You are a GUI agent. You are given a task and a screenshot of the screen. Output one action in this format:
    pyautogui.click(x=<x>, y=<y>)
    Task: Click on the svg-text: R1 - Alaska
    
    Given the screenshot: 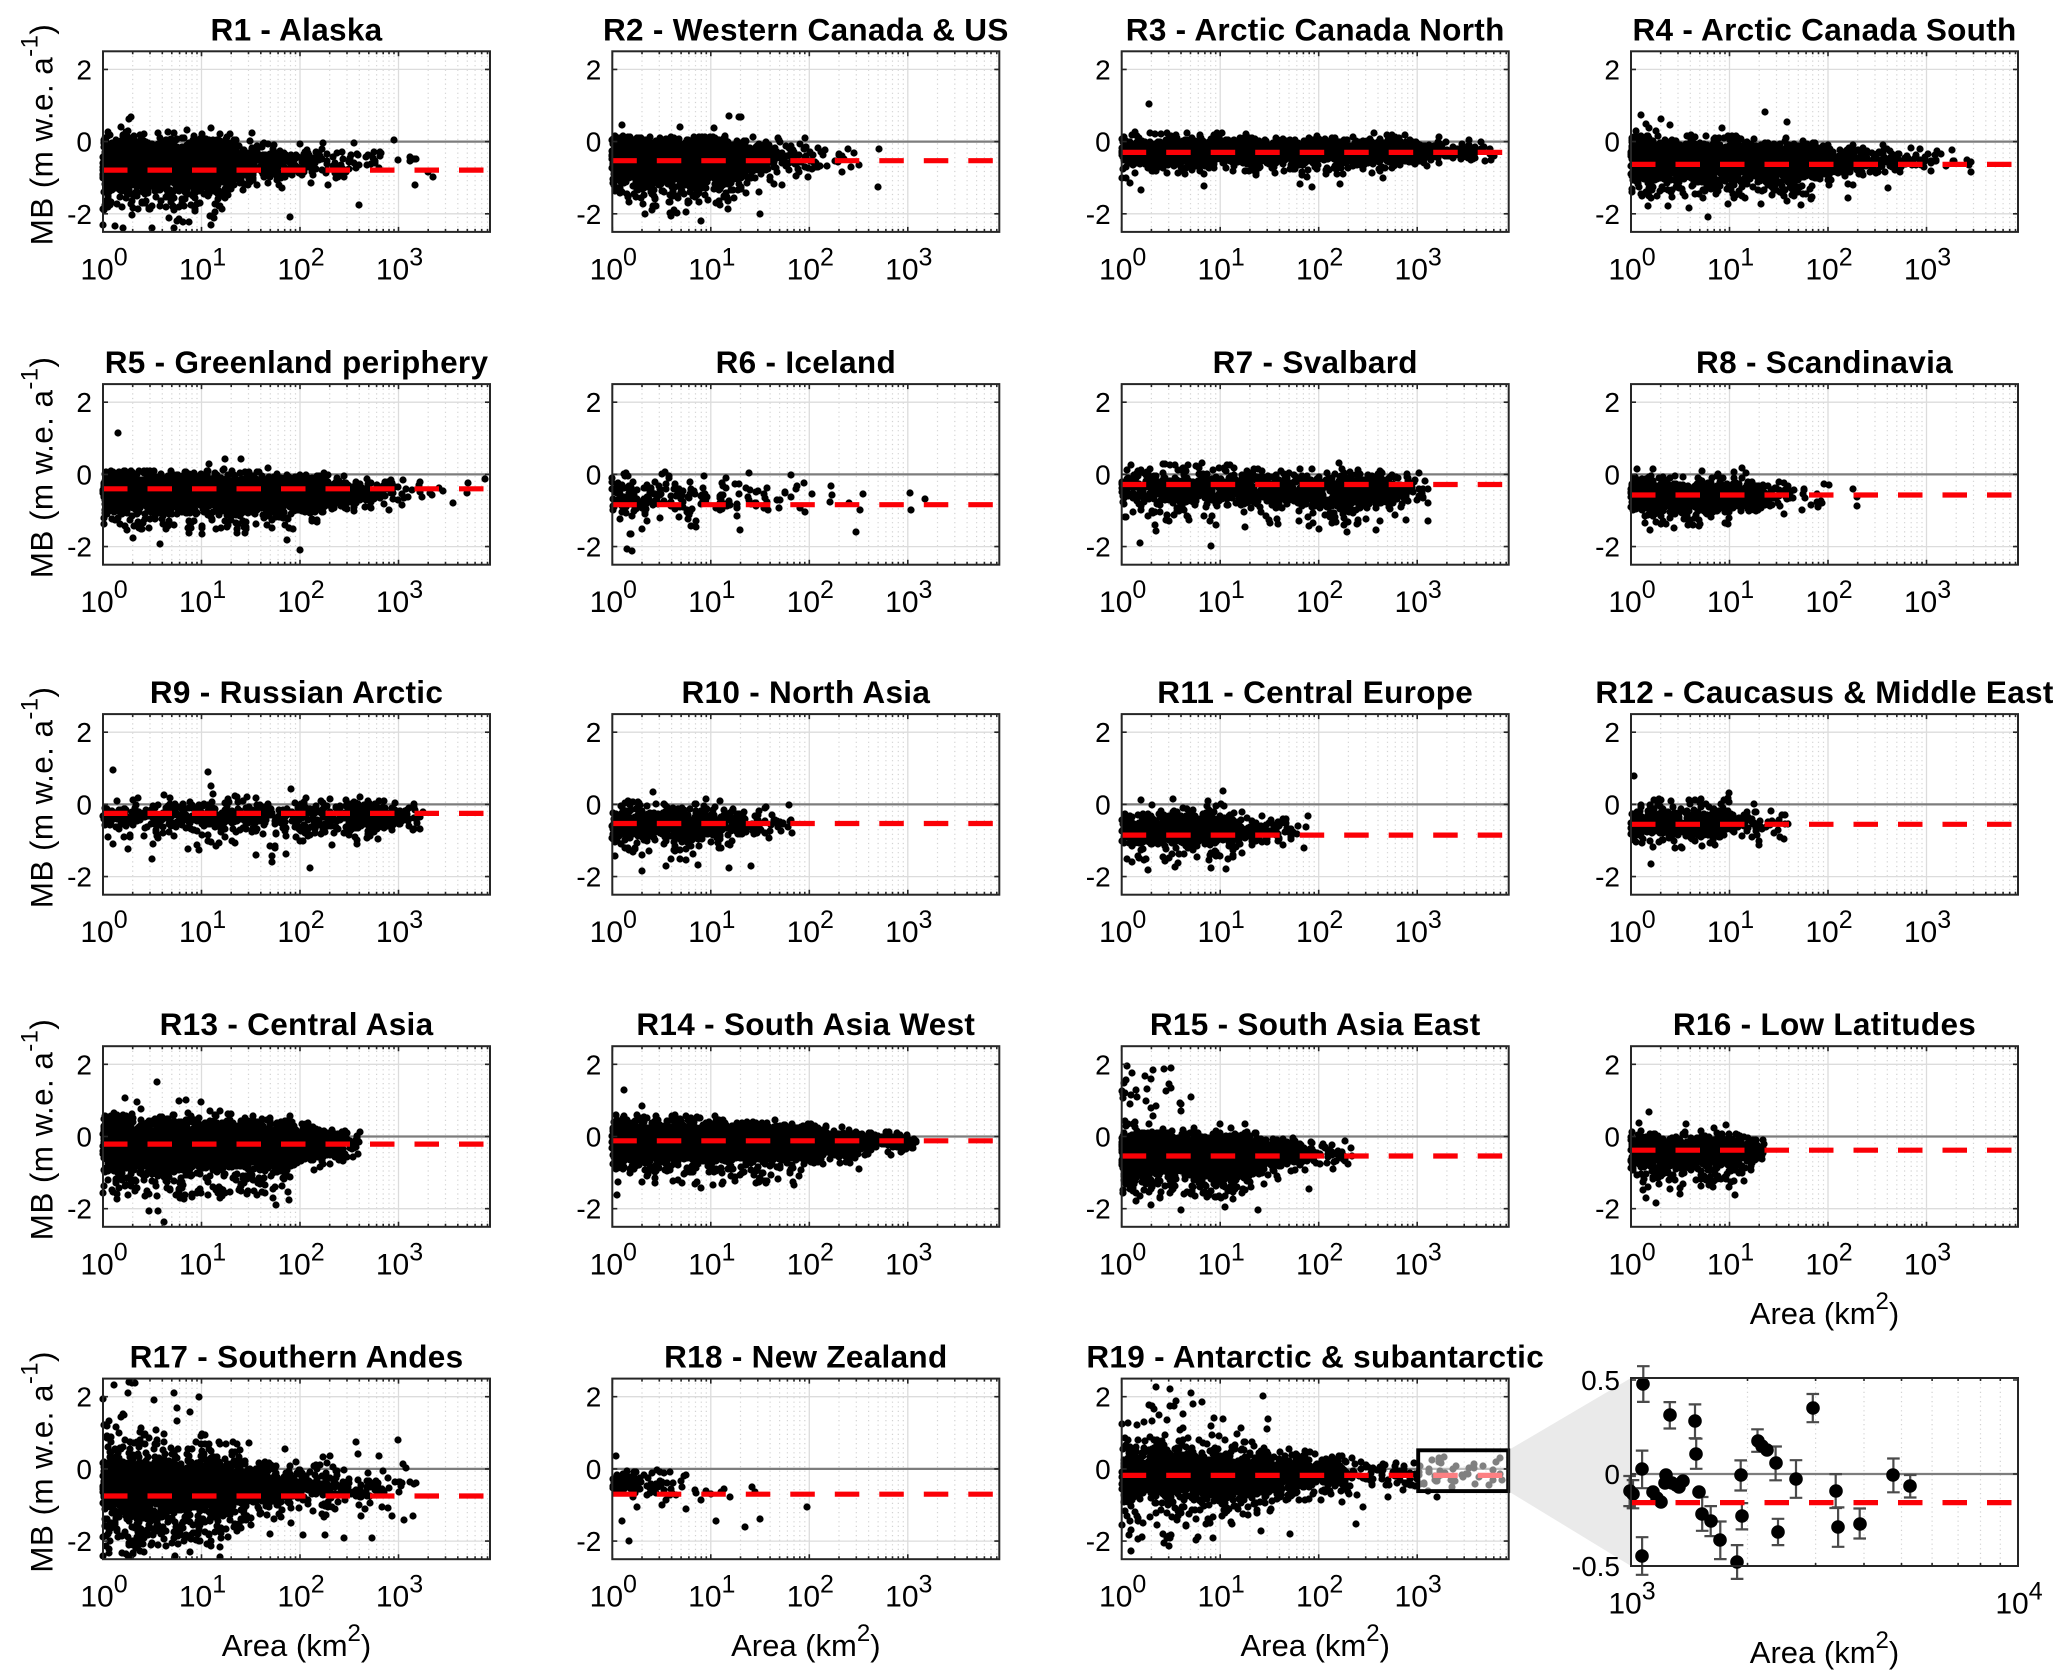 What is the action you would take?
    pyautogui.click(x=297, y=29)
    